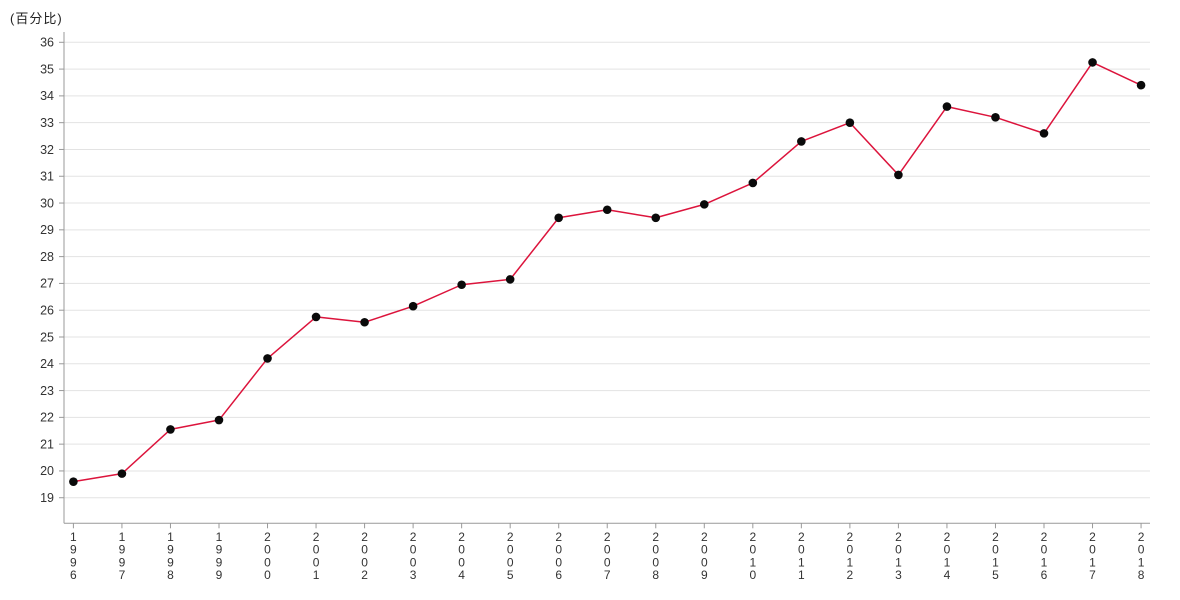  I want to click on y-tick-label-34: 34, so click(47, 96).